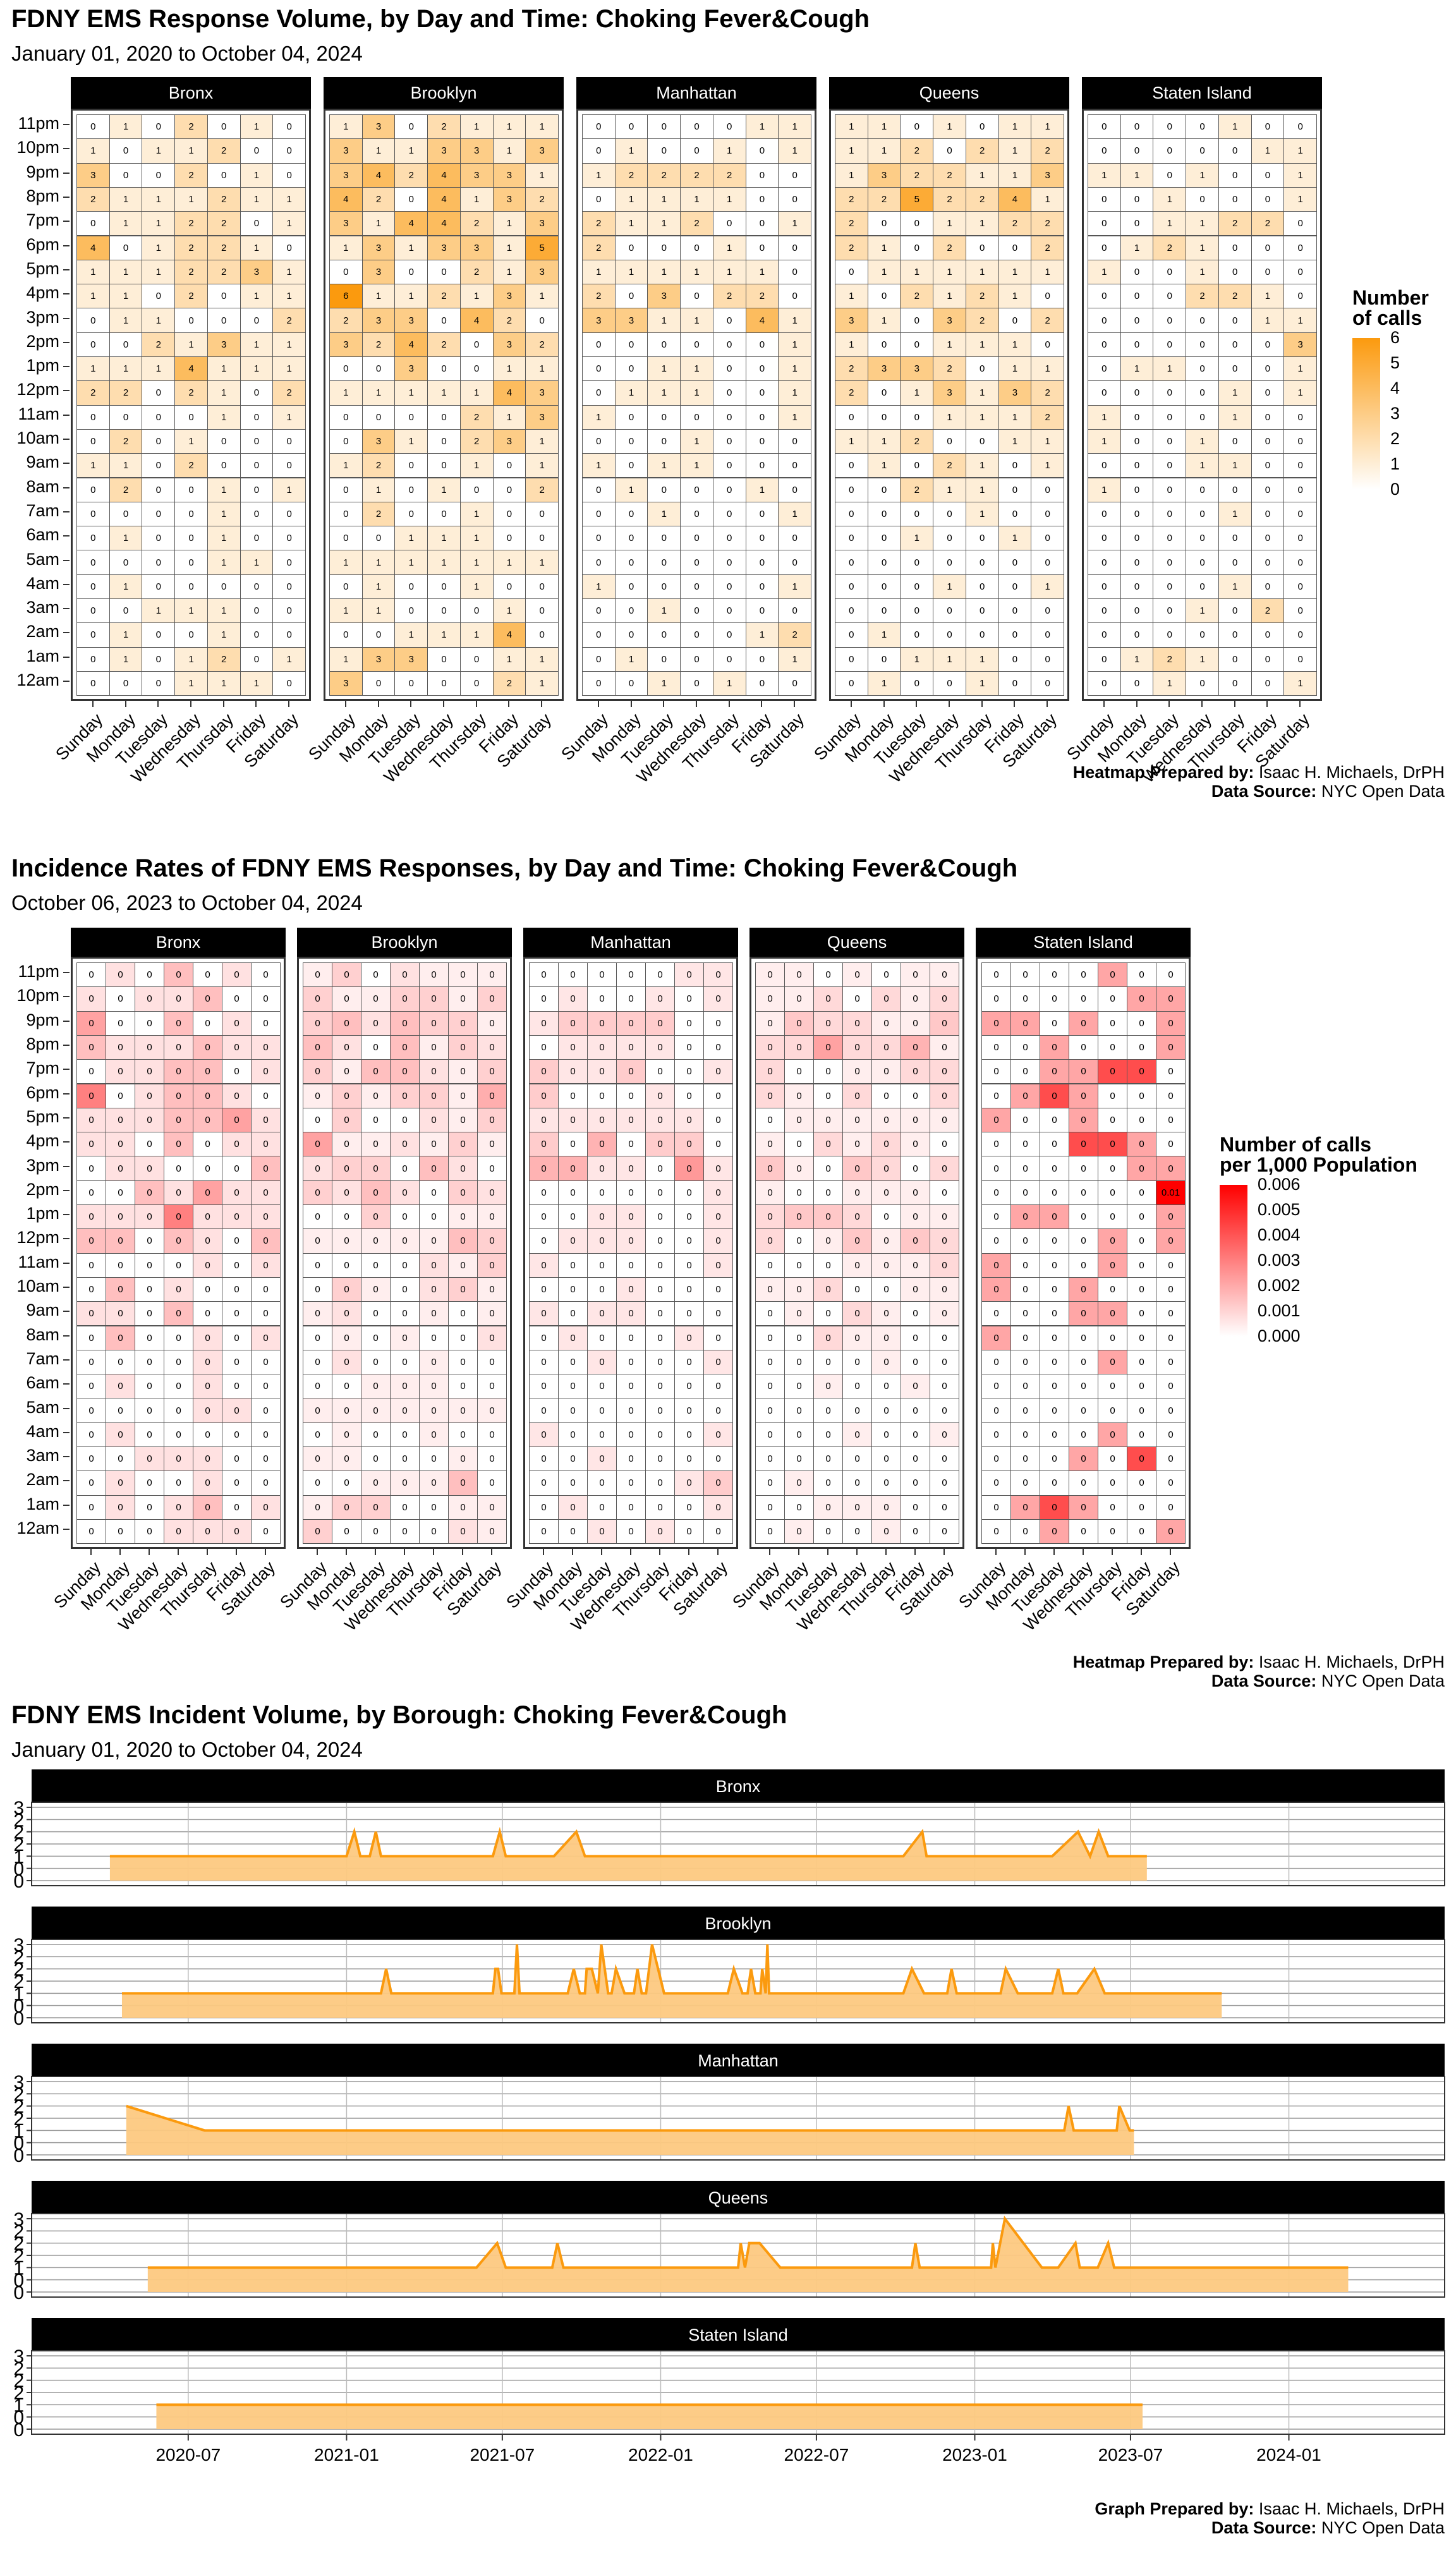 This screenshot has width=1456, height=2553. I want to click on panel-border, so click(738, 1981).